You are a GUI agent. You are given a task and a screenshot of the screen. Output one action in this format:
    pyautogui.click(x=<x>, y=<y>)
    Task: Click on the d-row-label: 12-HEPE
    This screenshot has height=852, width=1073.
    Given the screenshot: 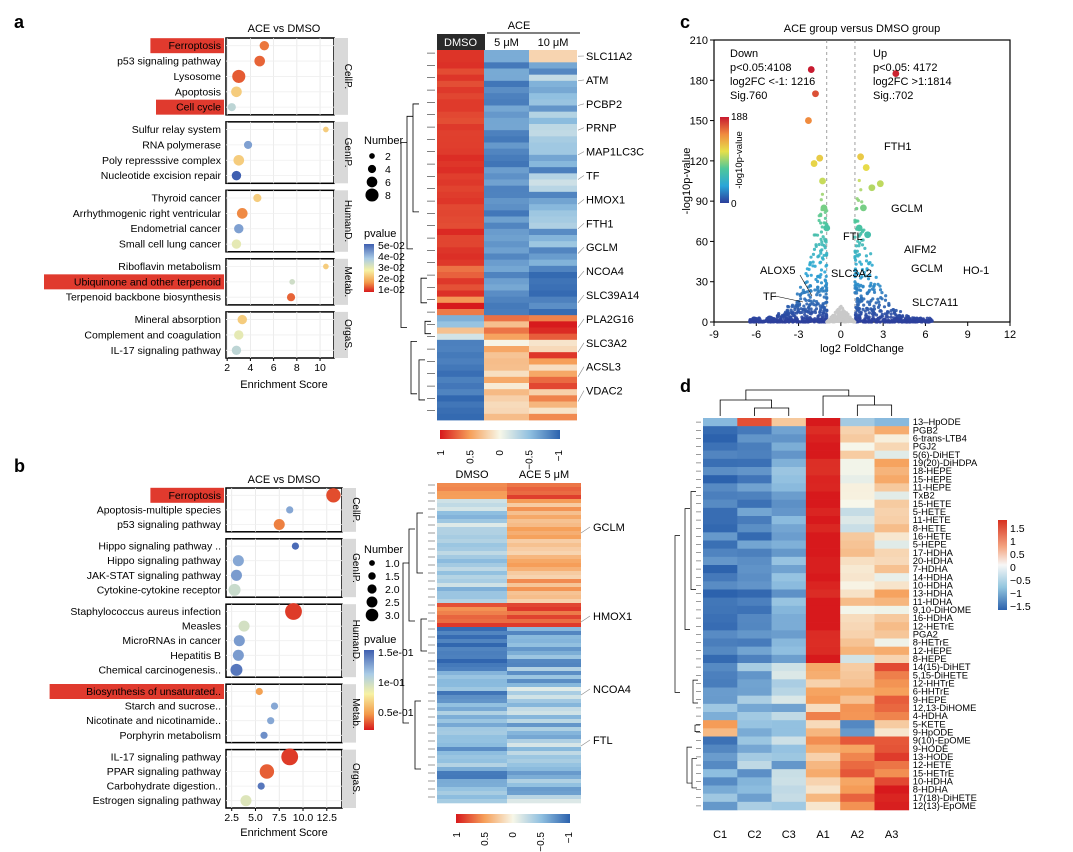 What is the action you would take?
    pyautogui.click(x=932, y=650)
    